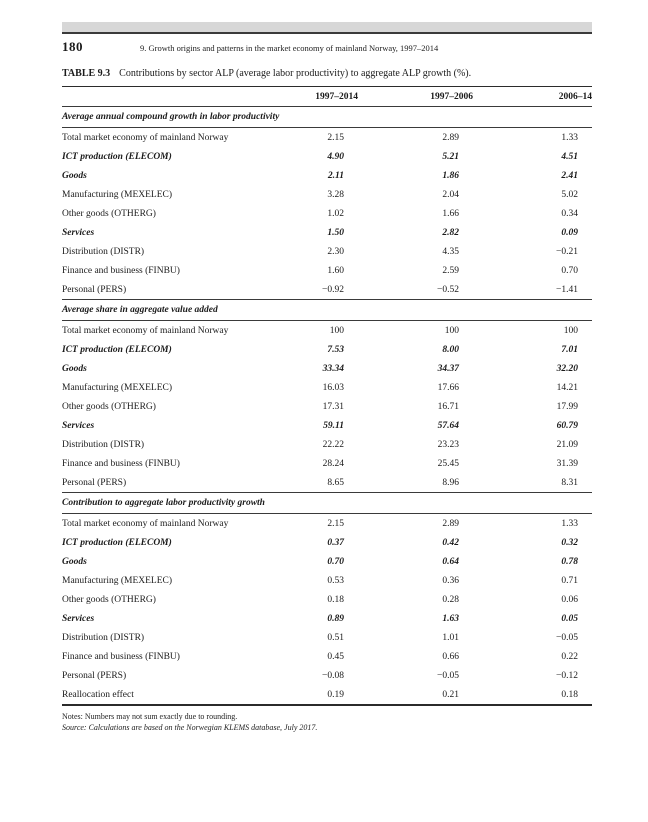  What do you see at coordinates (335, 694) in the screenshot?
I see `cell-value: 0.19` at bounding box center [335, 694].